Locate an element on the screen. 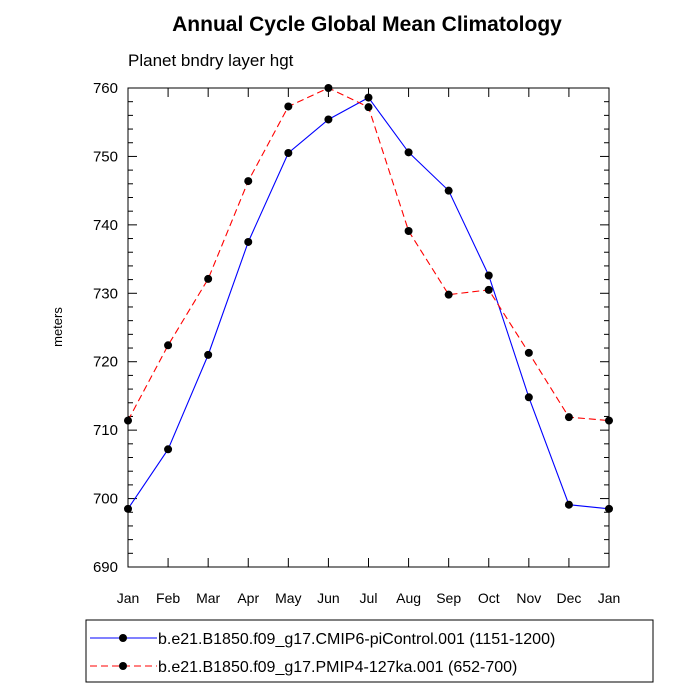 The image size is (700, 700). x-tick-label: Nov is located at coordinates (528, 598).